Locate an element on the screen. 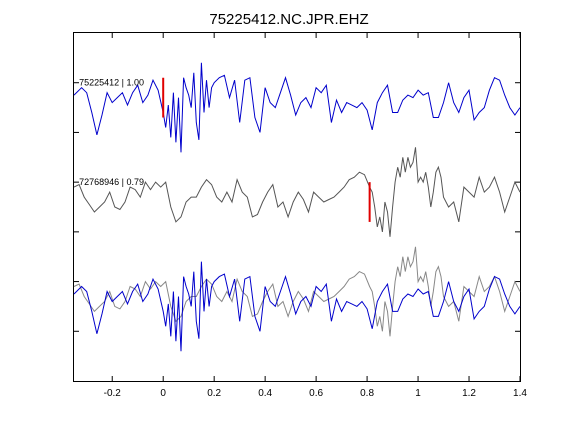 Image resolution: width=576 pixels, height=432 pixels. chart-title: 75225412.NC.JPR.EHZ is located at coordinates (288, 19).